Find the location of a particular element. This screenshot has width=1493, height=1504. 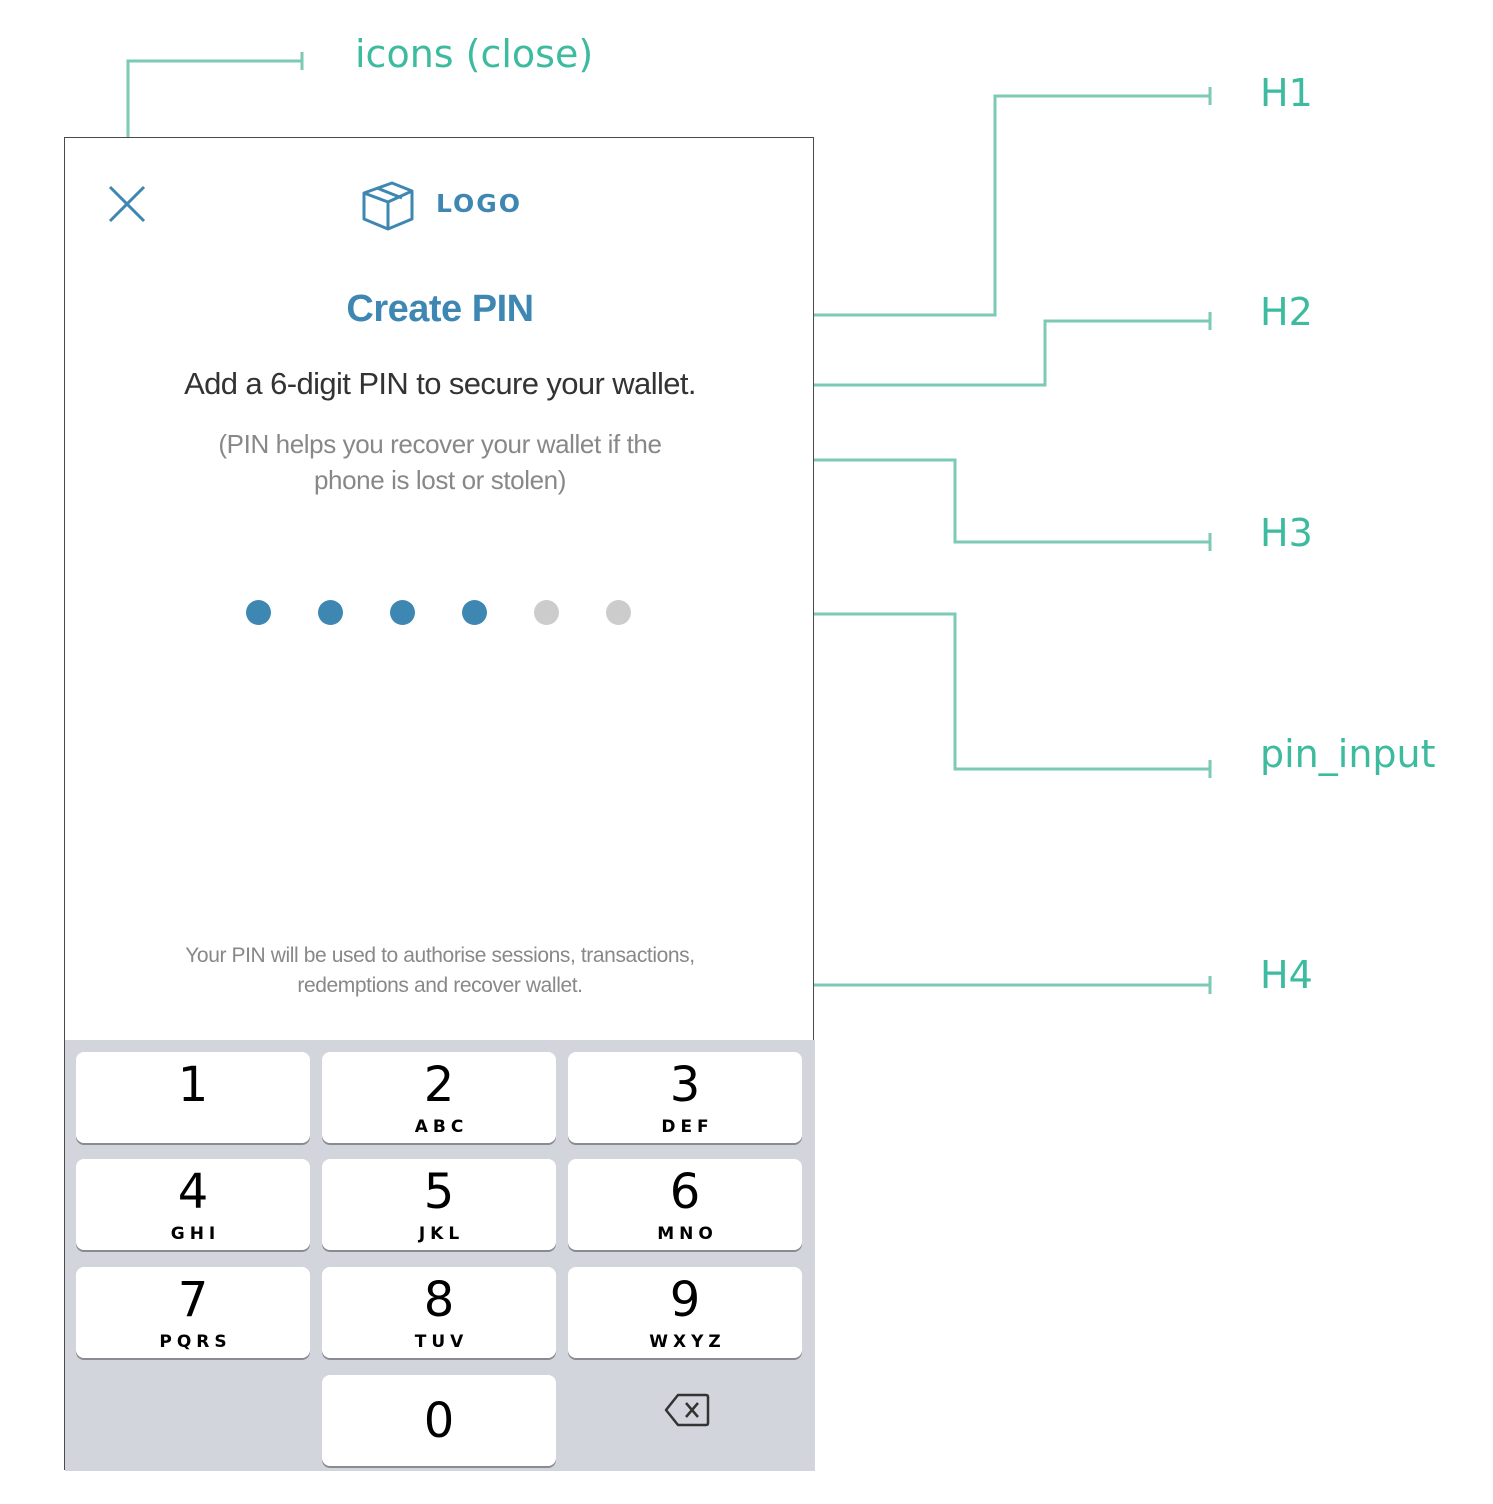

key-4: 4 GHI is located at coordinates (193, 1204).